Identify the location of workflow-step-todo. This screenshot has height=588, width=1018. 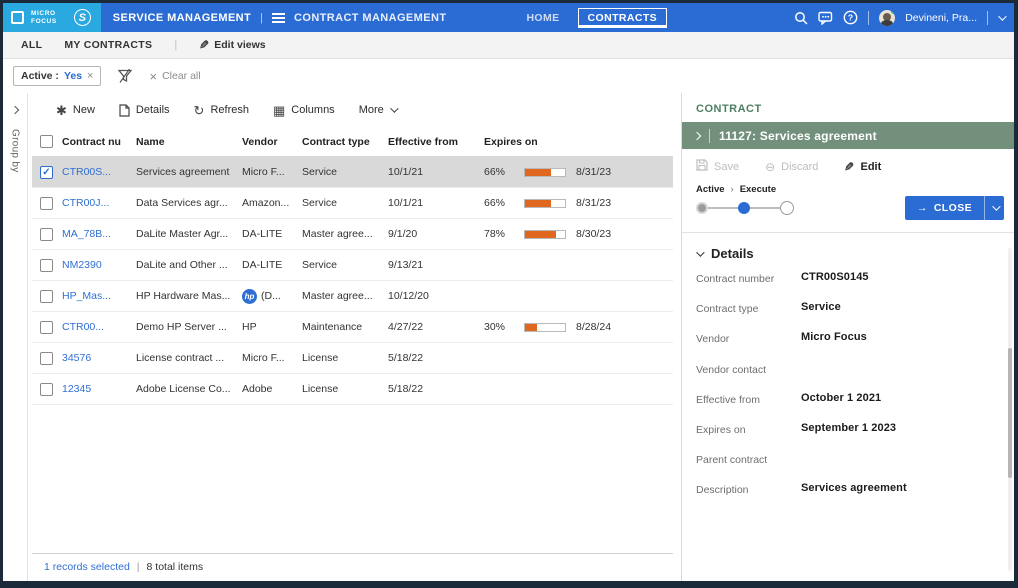
(787, 208).